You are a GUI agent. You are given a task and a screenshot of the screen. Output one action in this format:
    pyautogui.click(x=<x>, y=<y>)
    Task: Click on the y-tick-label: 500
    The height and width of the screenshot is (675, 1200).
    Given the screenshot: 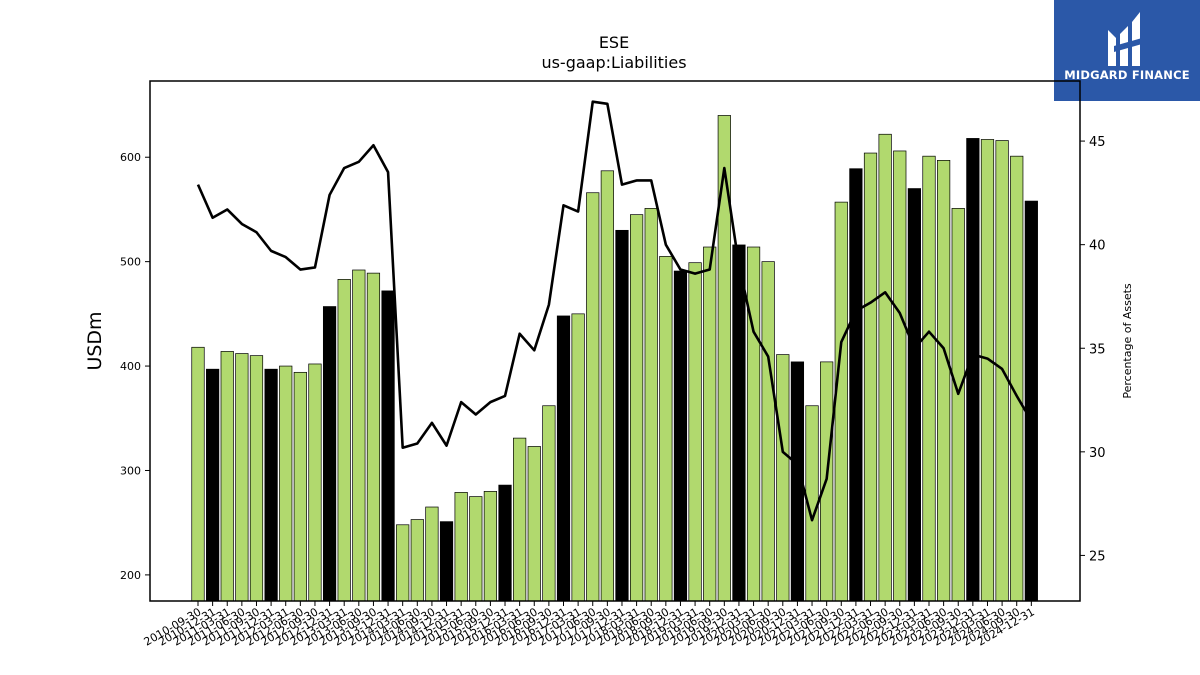 What is the action you would take?
    pyautogui.click(x=130, y=262)
    